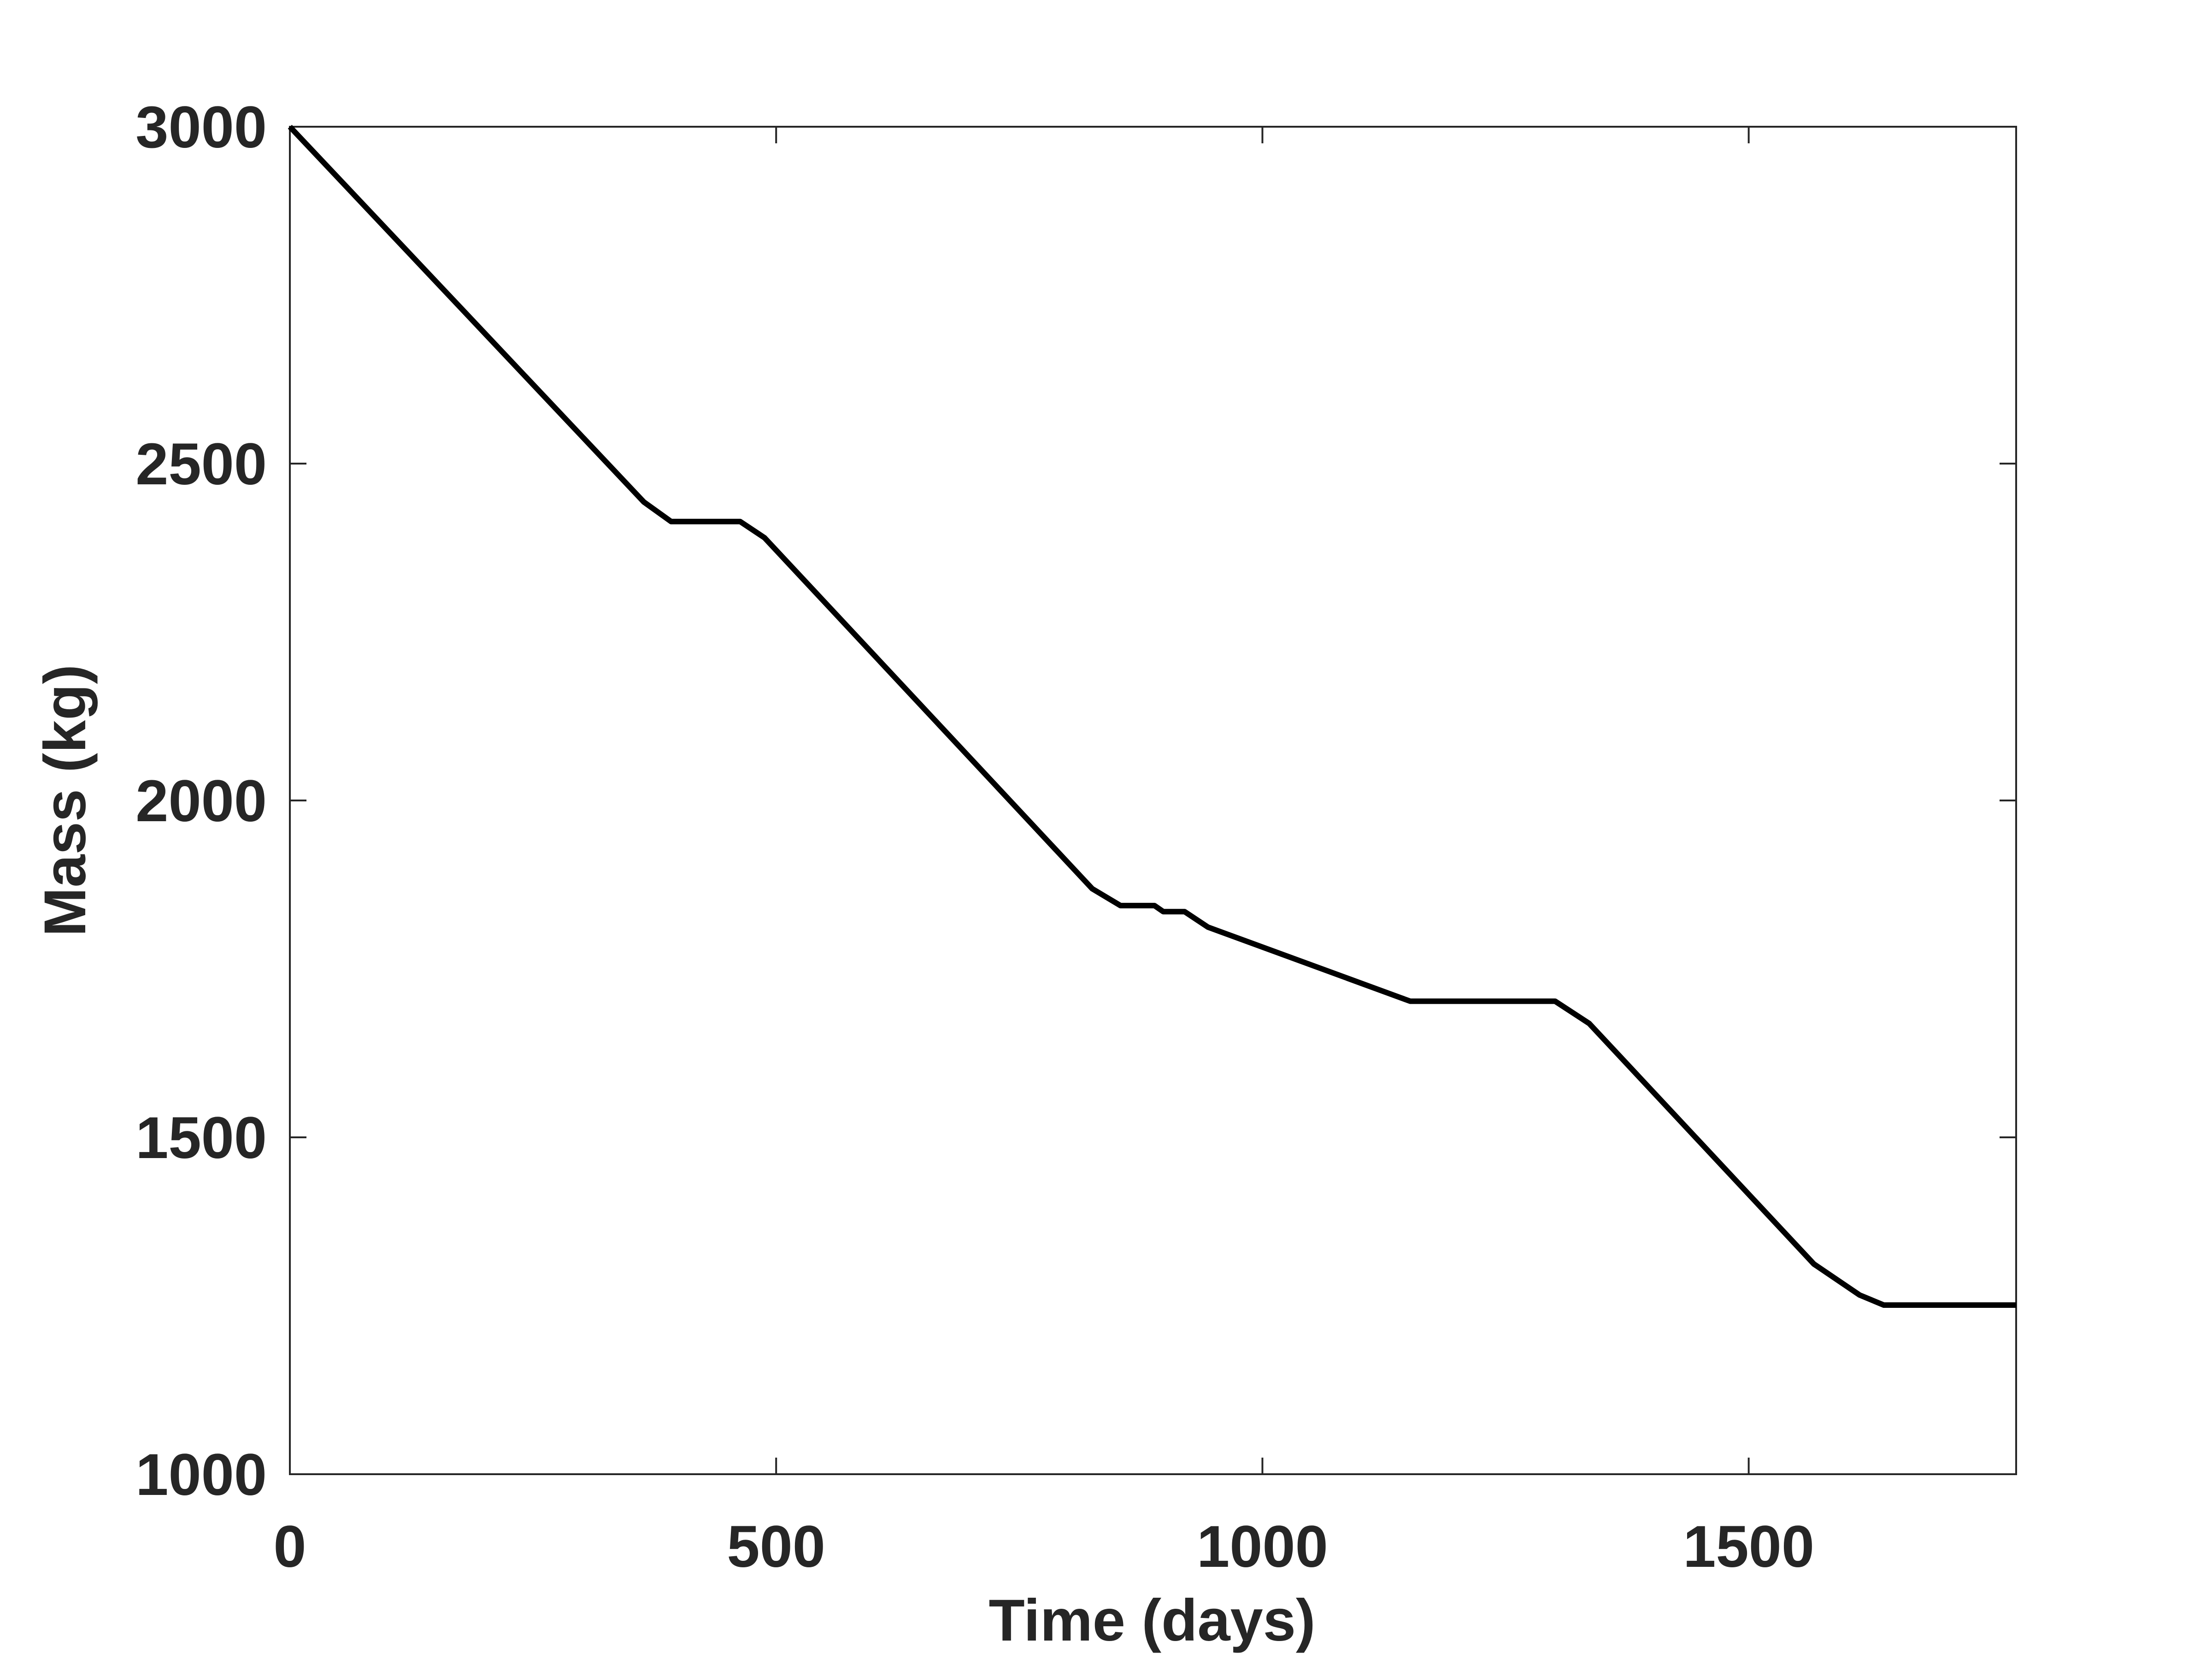 Image resolution: width=2212 pixels, height=1659 pixels. I want to click on y-tick-label: 3000, so click(201, 127).